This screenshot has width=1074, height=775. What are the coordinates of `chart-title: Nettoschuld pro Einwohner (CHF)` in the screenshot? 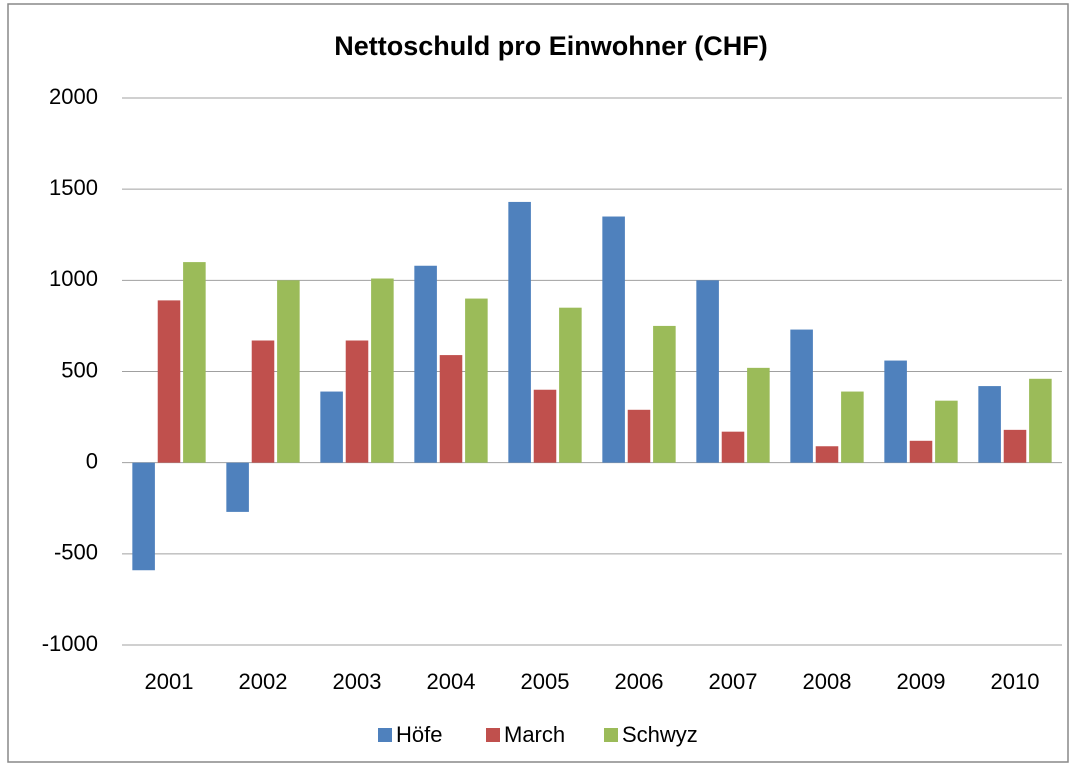 It's located at (550, 46).